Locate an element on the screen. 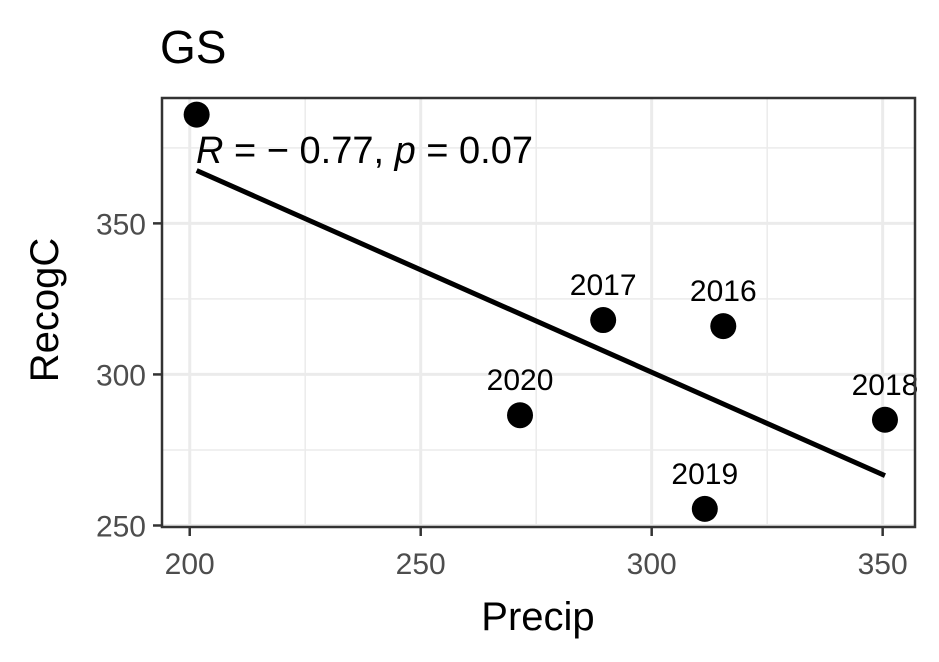 The height and width of the screenshot is (662, 939). p-value: = 0.07 is located at coordinates (474, 151).